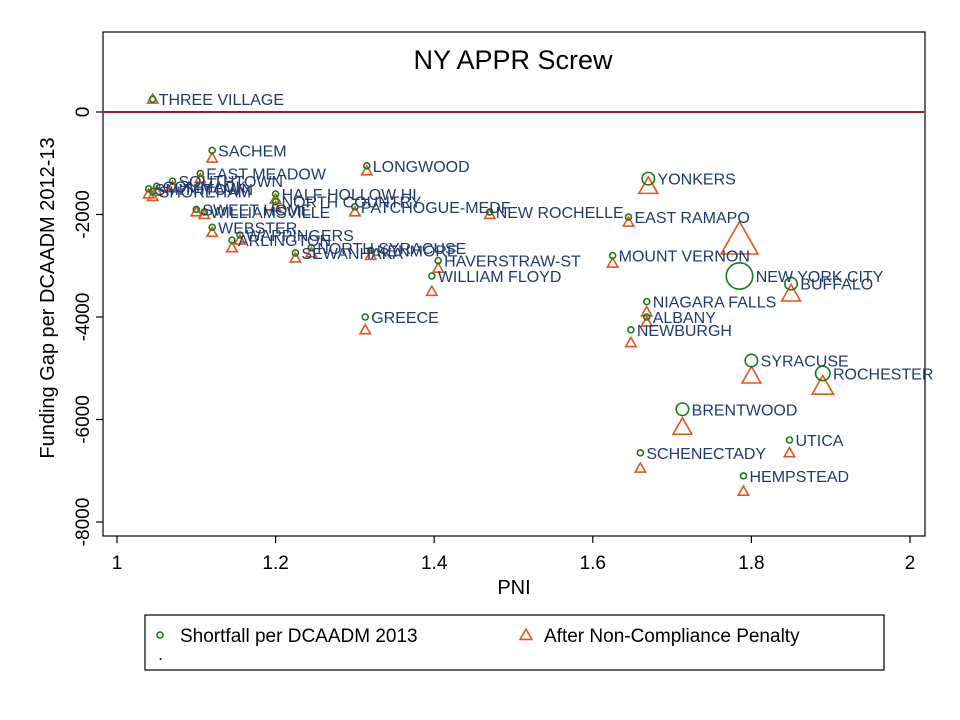 The image size is (960, 720). What do you see at coordinates (836, 285) in the screenshot?
I see `point-label: BUFFALO` at bounding box center [836, 285].